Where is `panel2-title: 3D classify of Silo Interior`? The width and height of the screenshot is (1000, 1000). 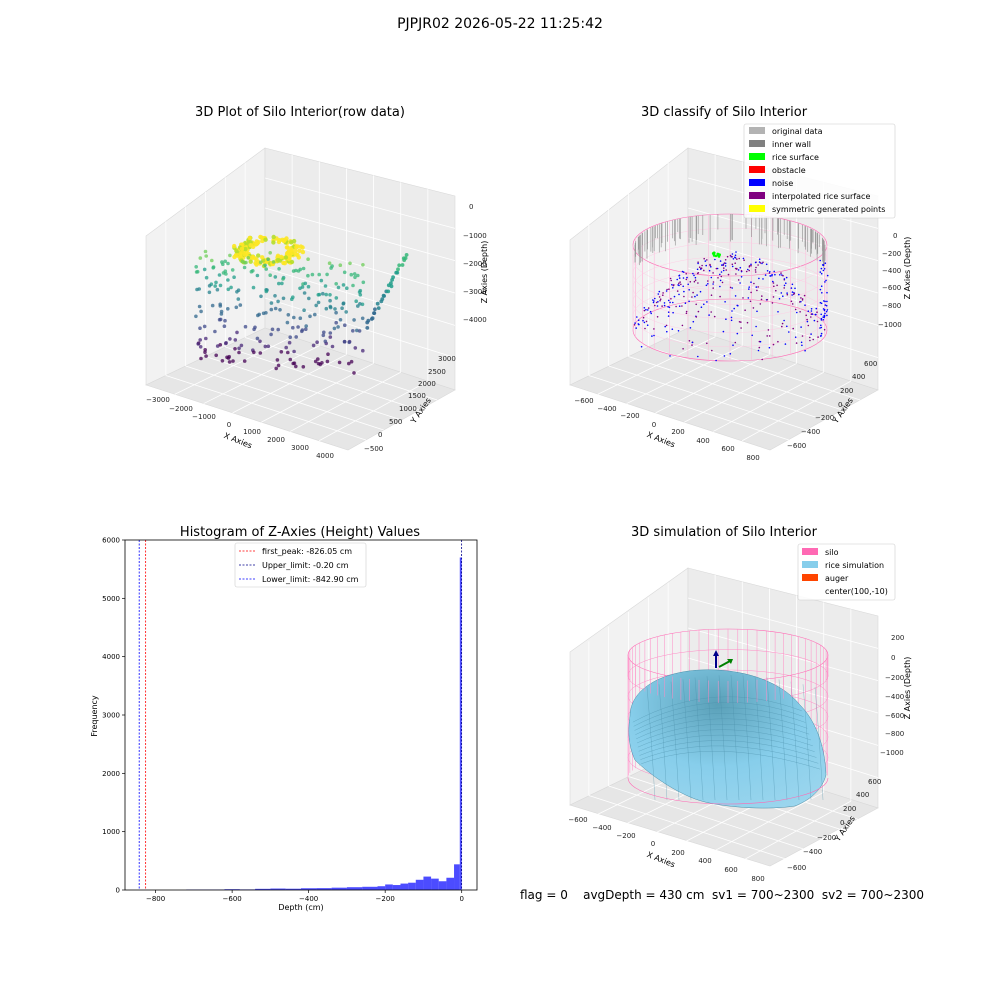 panel2-title: 3D classify of Silo Interior is located at coordinates (724, 112).